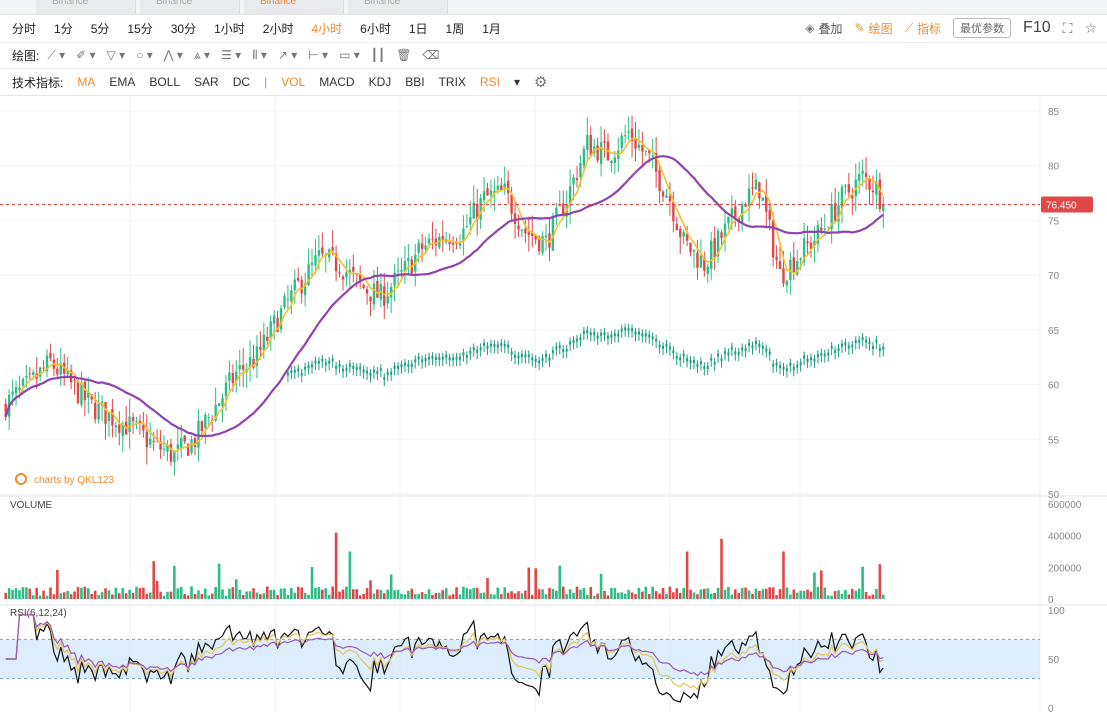 The height and width of the screenshot is (712, 1107). I want to click on indicator-button: ⟋ 指标, so click(923, 28).